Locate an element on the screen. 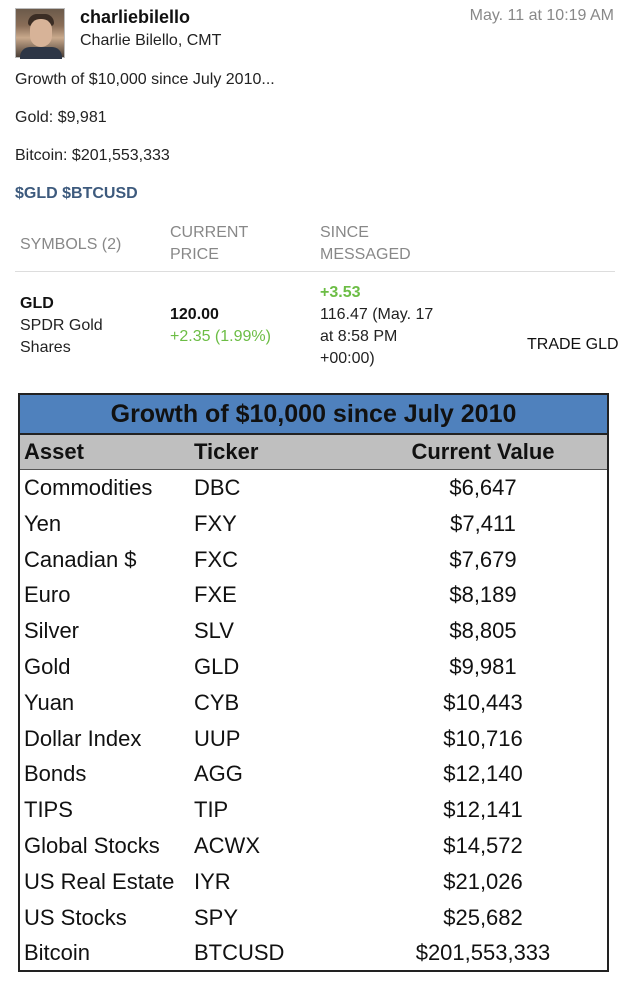 The image size is (632, 982). price-value: 120.00 is located at coordinates (194, 314).